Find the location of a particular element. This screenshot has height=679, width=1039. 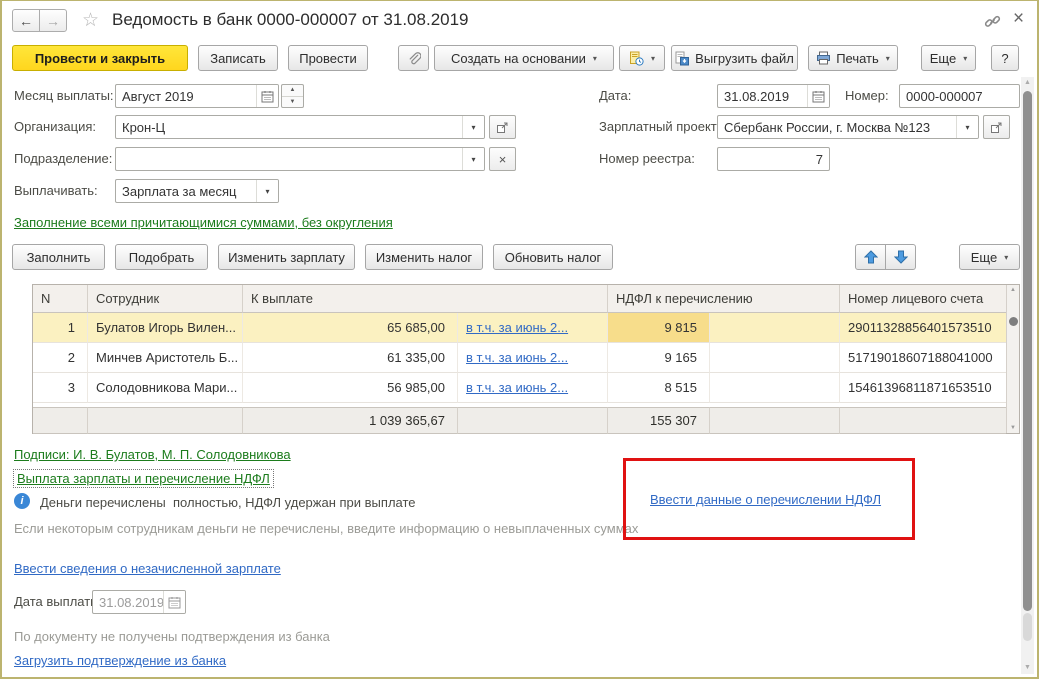

organization-open-button is located at coordinates (502, 127).